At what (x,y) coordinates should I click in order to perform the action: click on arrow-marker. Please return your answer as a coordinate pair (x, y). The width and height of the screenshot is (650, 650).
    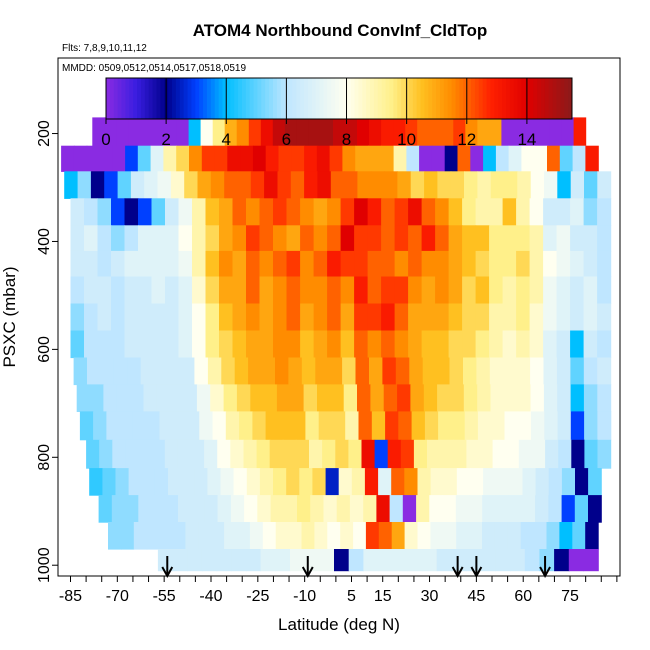
    Looking at the image, I should click on (307, 567).